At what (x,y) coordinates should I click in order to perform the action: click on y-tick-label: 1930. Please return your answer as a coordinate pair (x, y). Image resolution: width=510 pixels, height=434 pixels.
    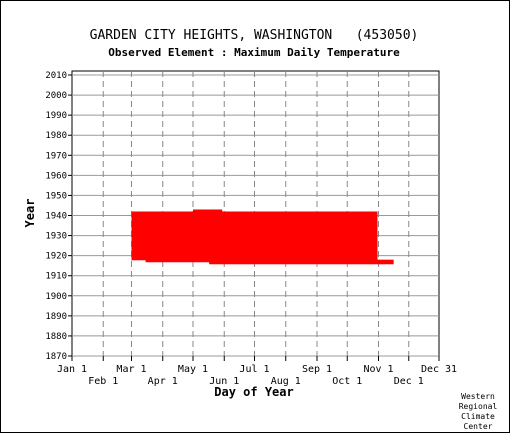
    Looking at the image, I should click on (56, 237).